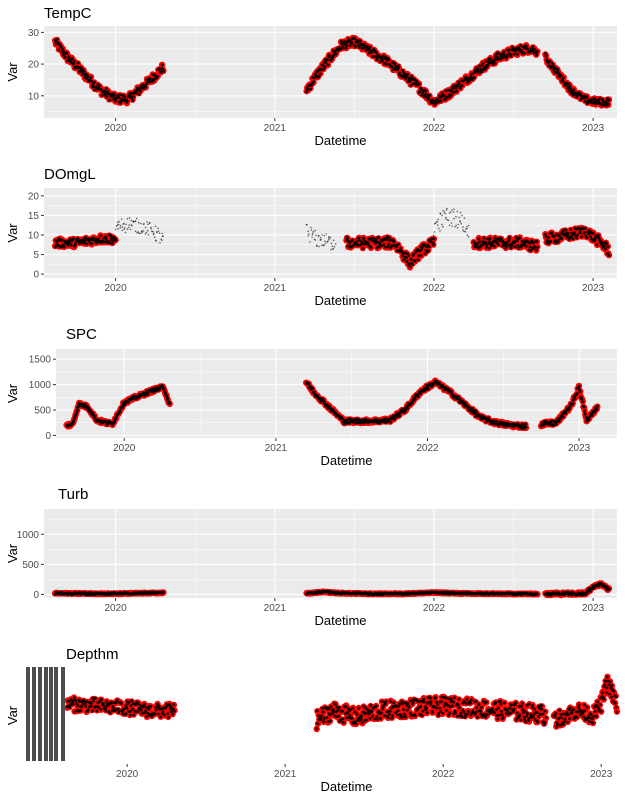 The height and width of the screenshot is (800, 625). What do you see at coordinates (30, 565) in the screenshot?
I see `y-tick-label: 500` at bounding box center [30, 565].